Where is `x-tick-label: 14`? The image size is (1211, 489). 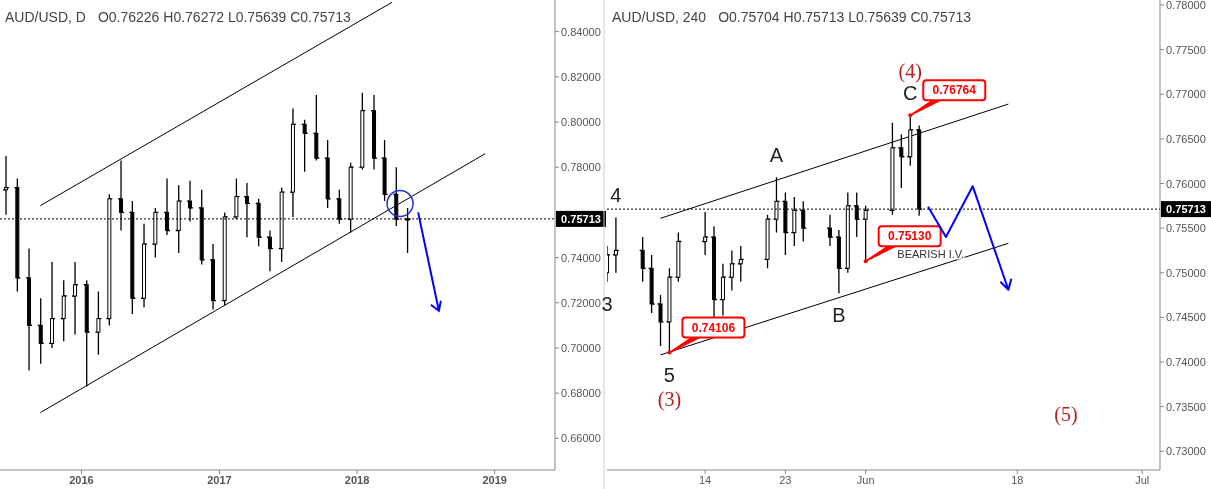 x-tick-label: 14 is located at coordinates (705, 480).